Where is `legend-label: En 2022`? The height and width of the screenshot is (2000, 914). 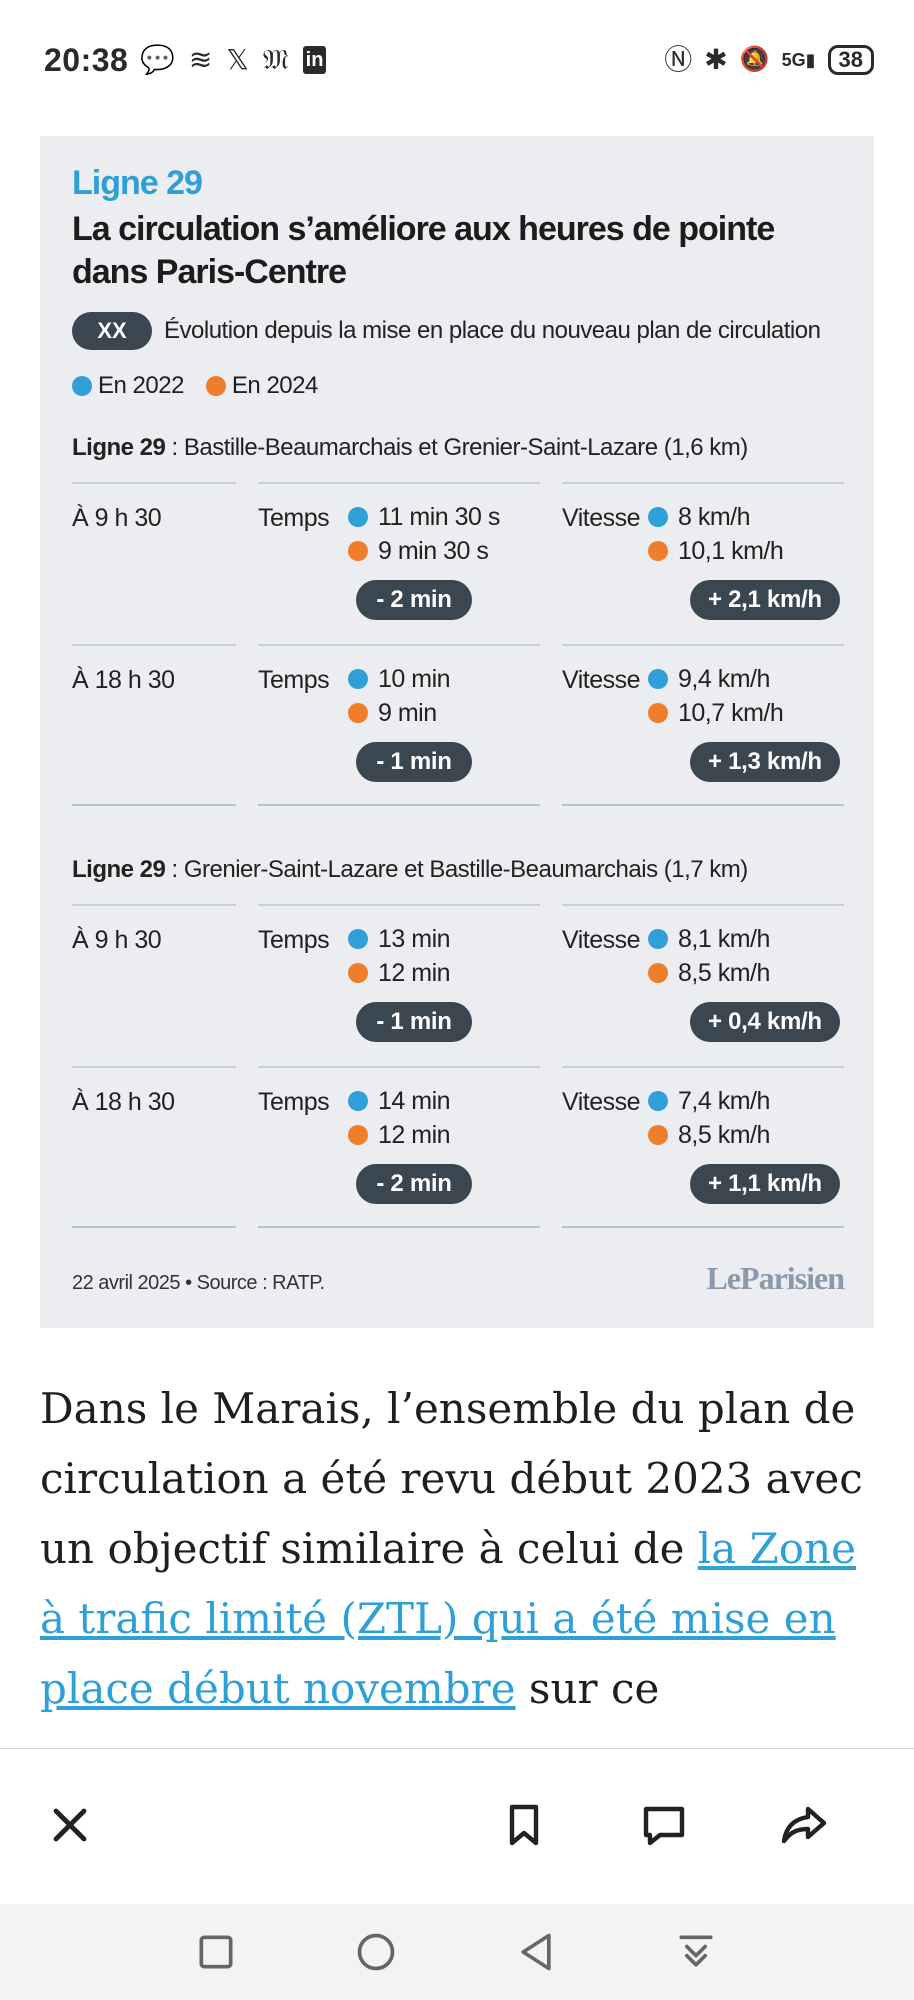 legend-label: En 2022 is located at coordinates (141, 385).